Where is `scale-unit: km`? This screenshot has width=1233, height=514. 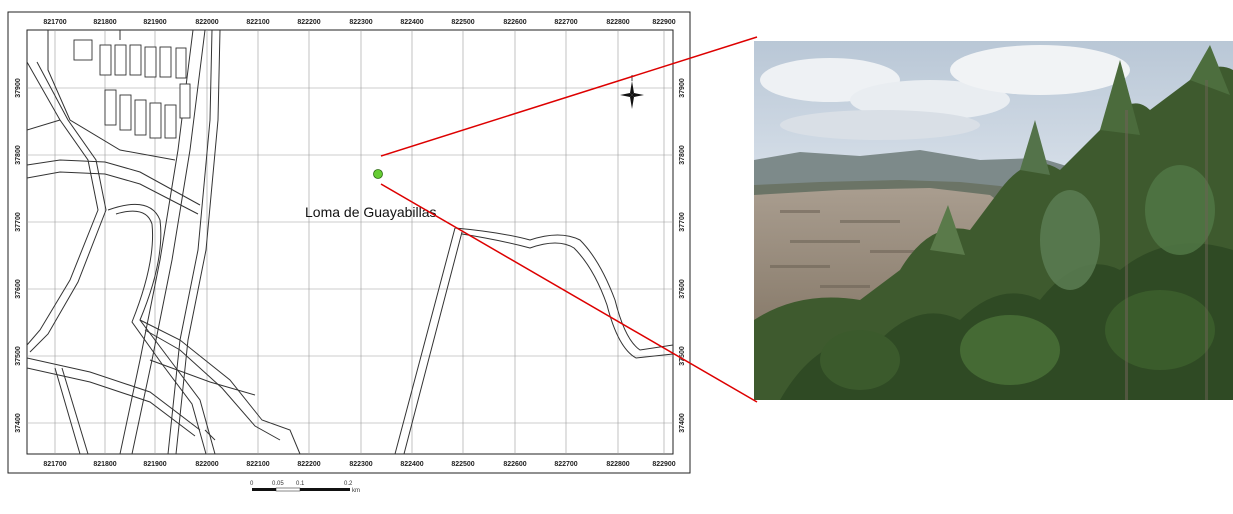 scale-unit: km is located at coordinates (356, 491).